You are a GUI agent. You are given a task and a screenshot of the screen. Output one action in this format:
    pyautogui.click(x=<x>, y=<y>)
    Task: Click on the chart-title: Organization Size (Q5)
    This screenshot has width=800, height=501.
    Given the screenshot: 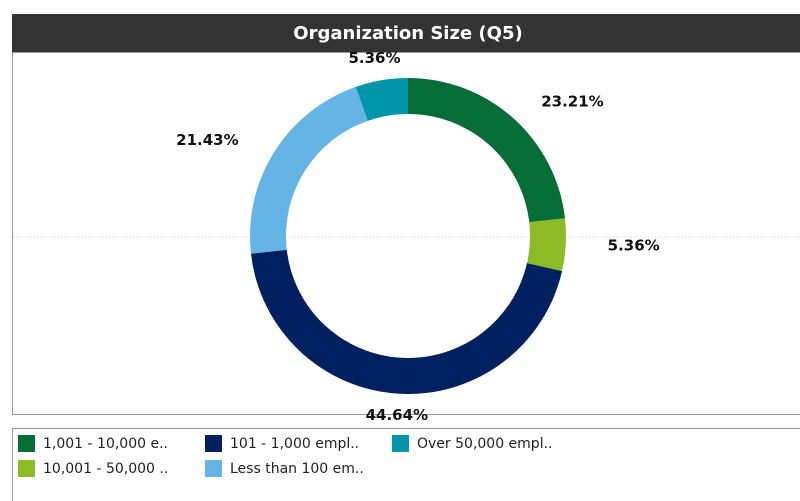 What is the action you would take?
    pyautogui.click(x=407, y=33)
    